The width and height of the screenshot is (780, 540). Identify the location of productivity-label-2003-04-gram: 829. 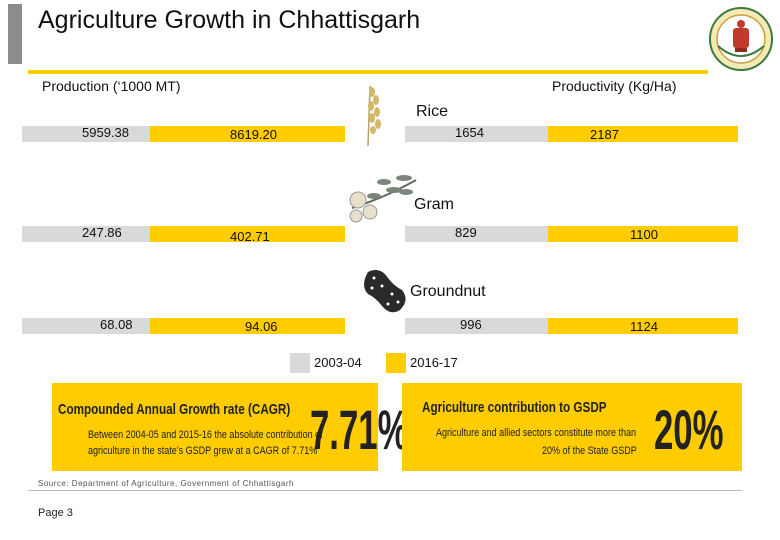
(466, 232).